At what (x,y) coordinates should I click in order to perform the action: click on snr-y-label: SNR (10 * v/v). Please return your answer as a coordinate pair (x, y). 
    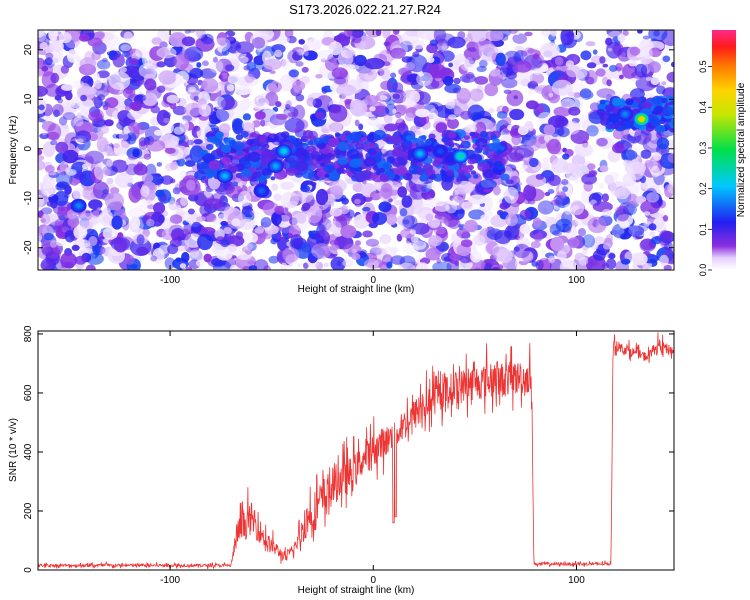
    Looking at the image, I should click on (13, 450).